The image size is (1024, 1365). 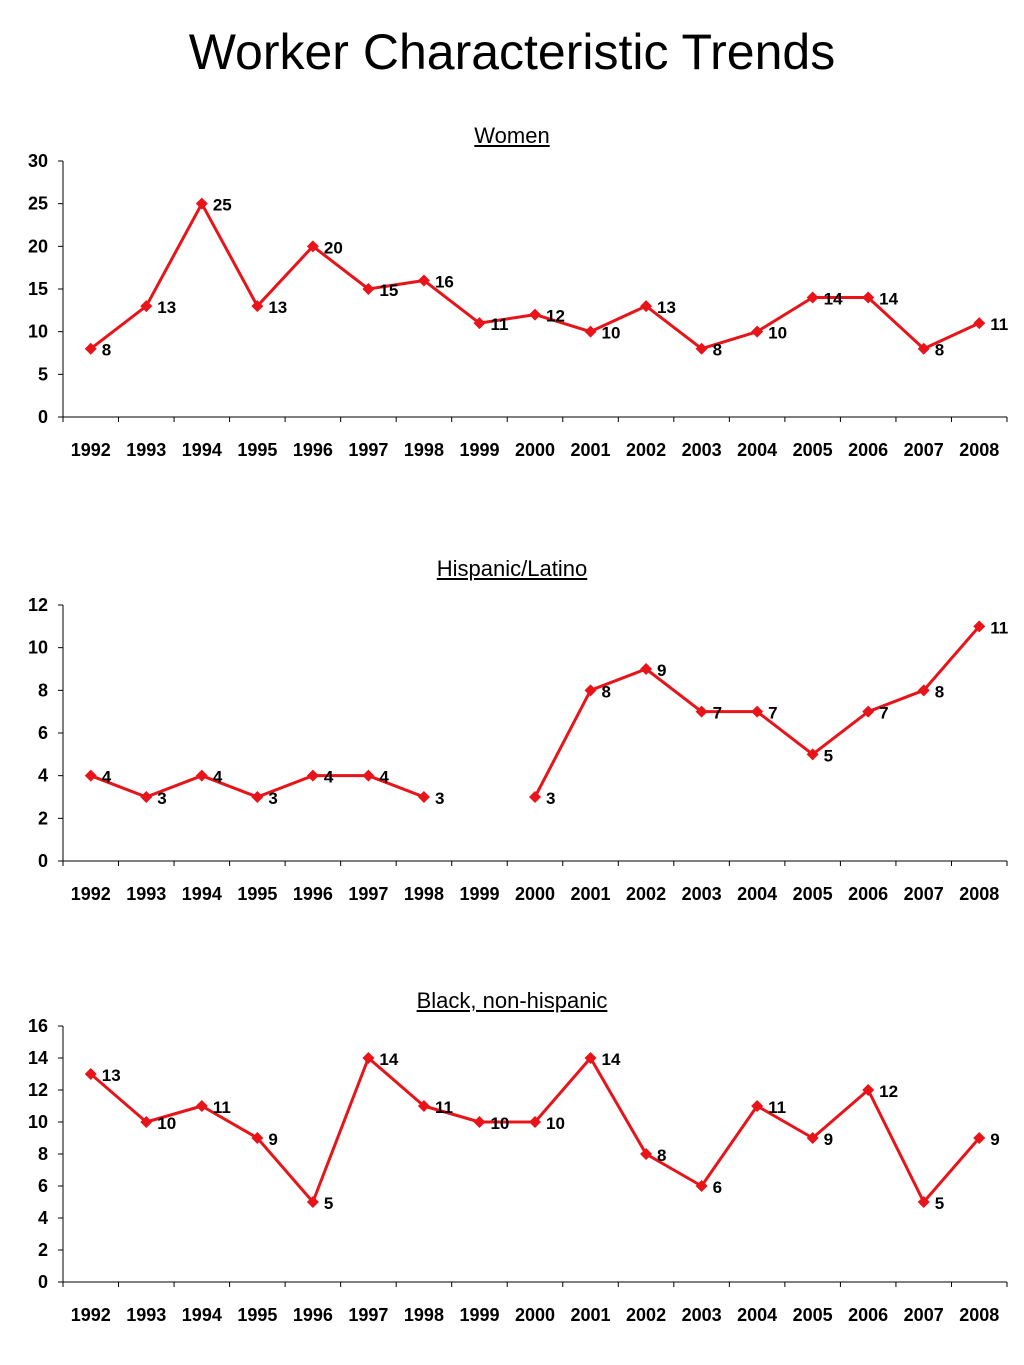 I want to click on series-line, so click(x=535, y=1130).